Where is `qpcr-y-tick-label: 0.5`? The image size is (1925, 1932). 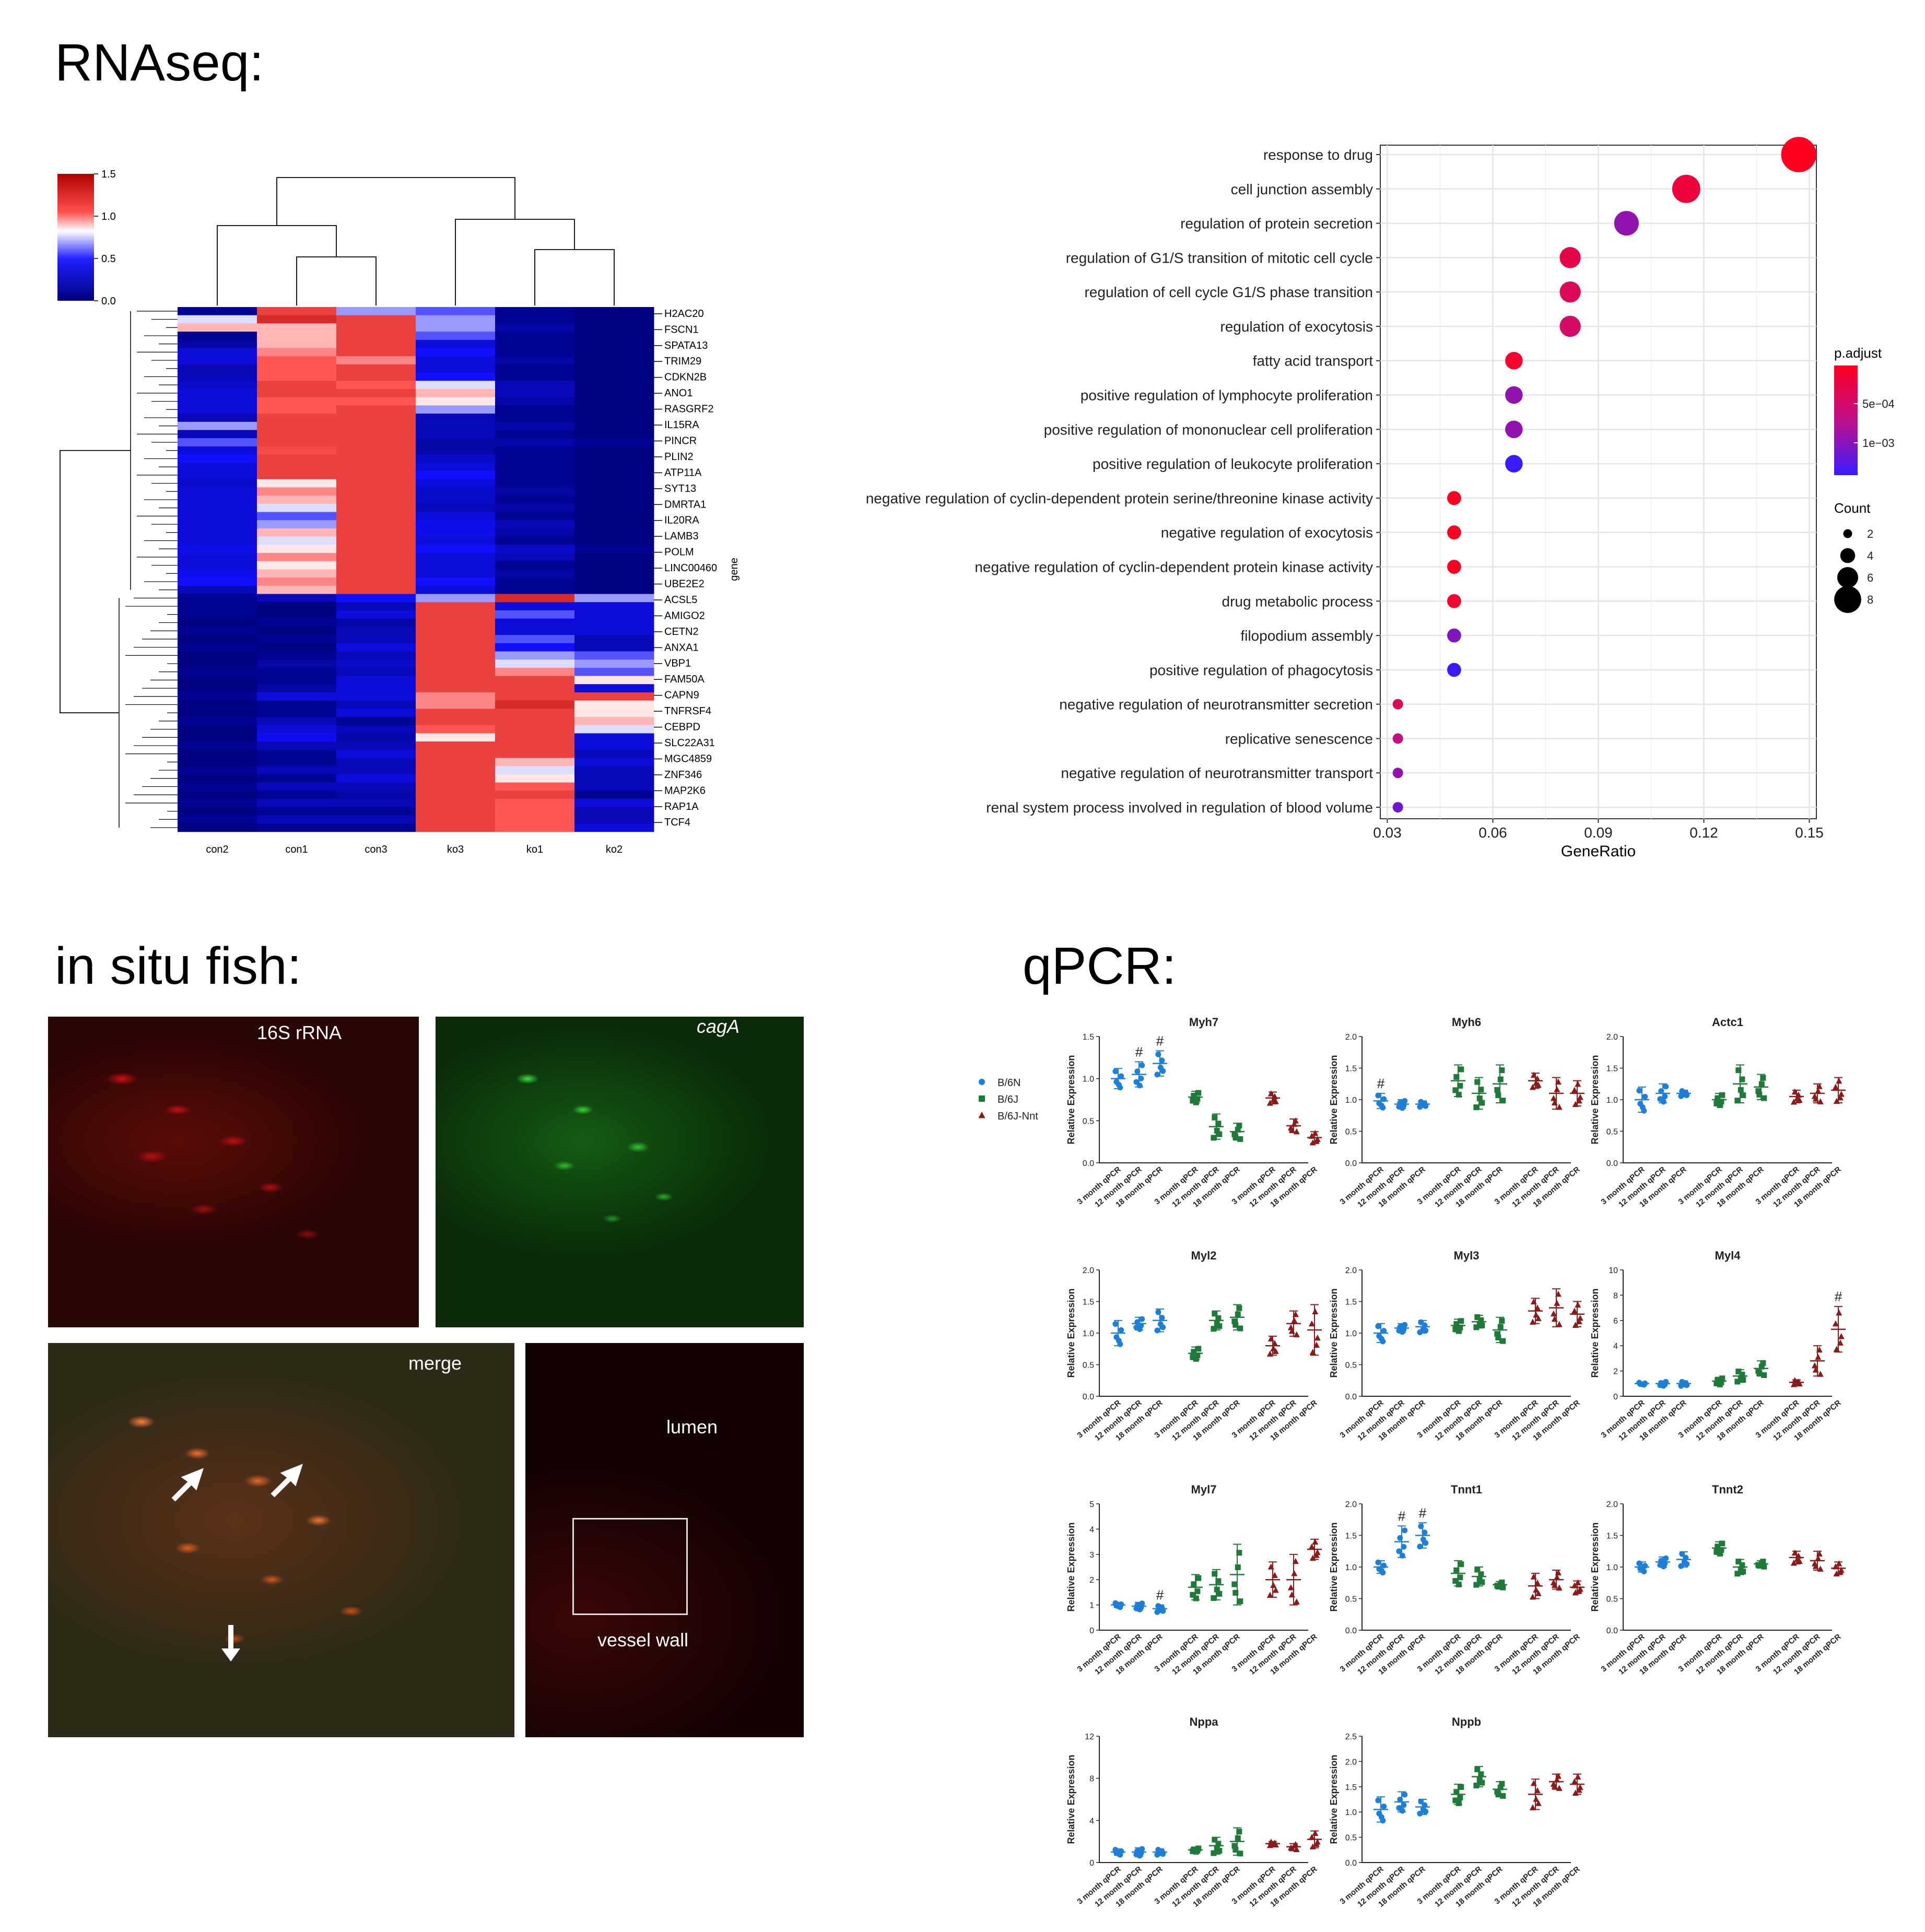
qpcr-y-tick-label: 0.5 is located at coordinates (1088, 1365).